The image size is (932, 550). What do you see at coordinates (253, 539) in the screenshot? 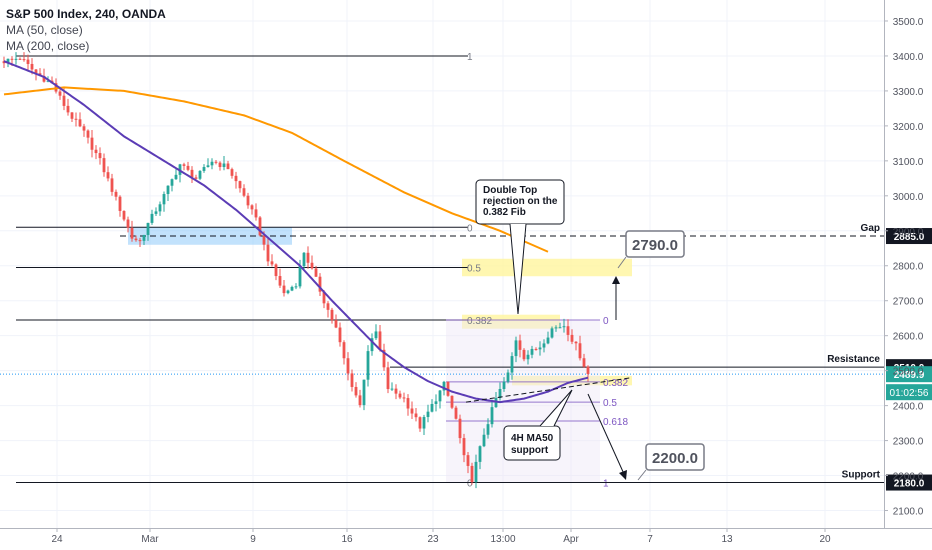
I see `x-tick-label: 9` at bounding box center [253, 539].